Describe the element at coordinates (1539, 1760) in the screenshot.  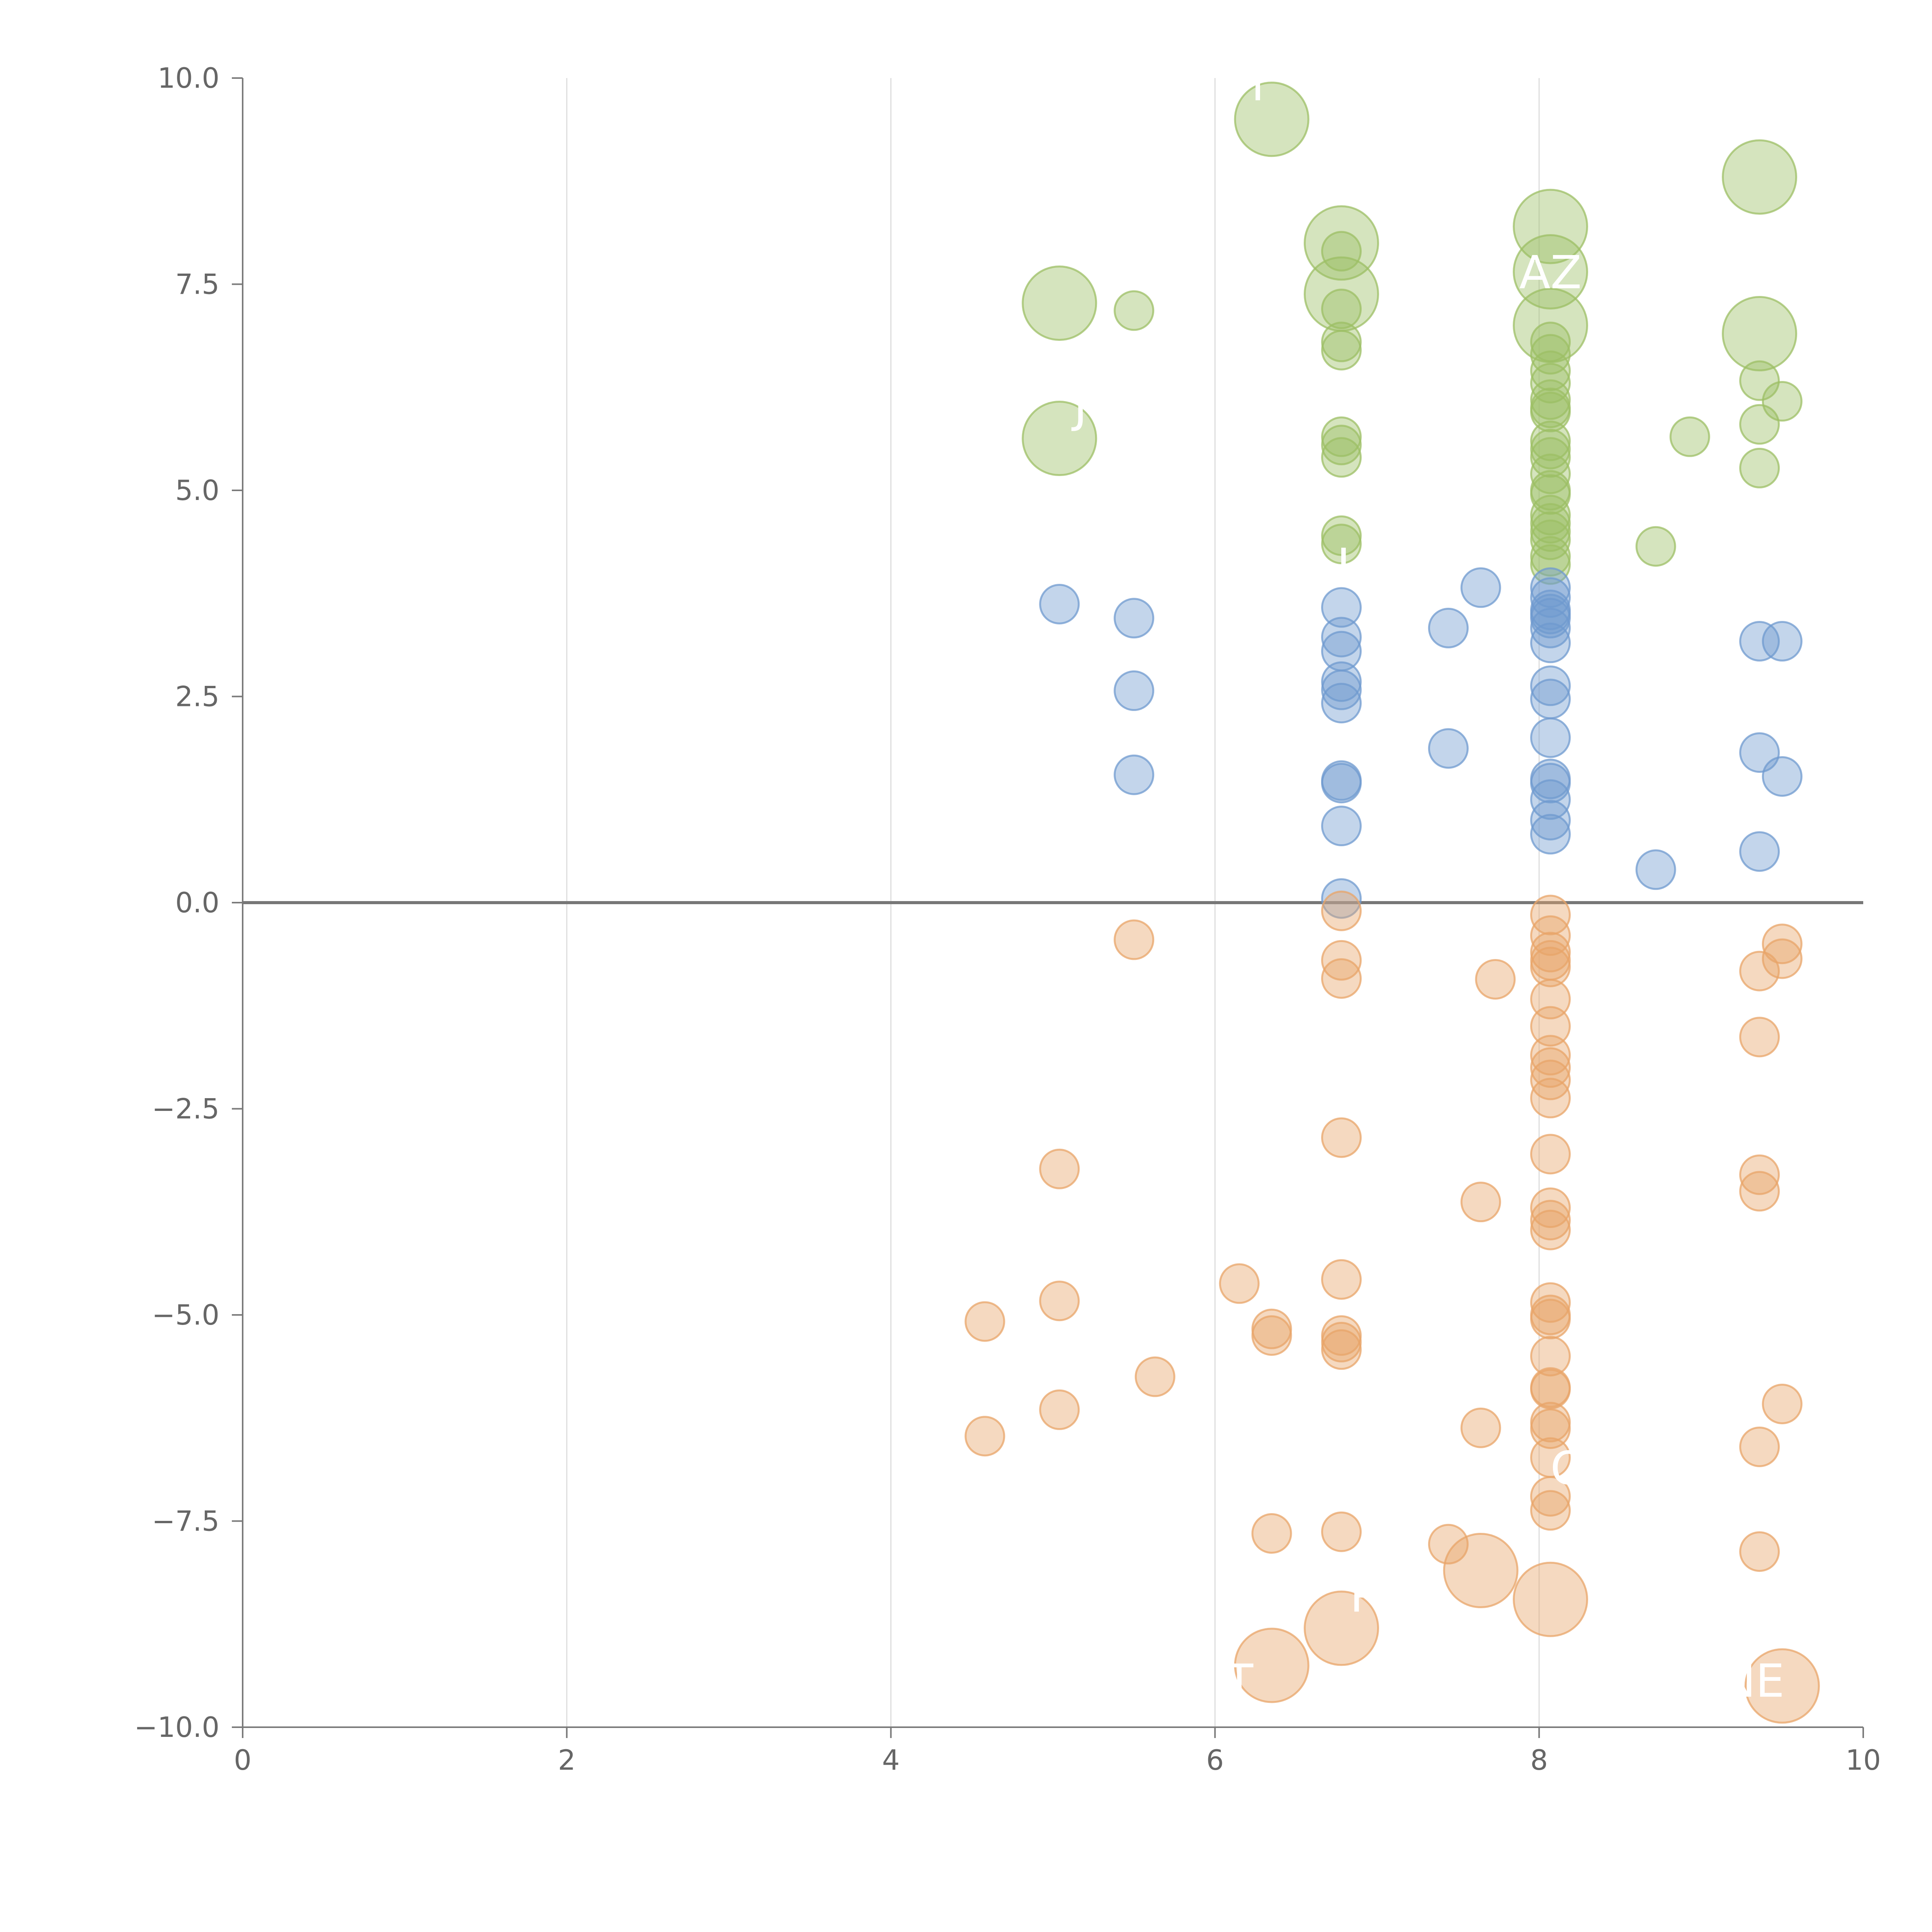
I see `x-tick-label: 8` at that location.